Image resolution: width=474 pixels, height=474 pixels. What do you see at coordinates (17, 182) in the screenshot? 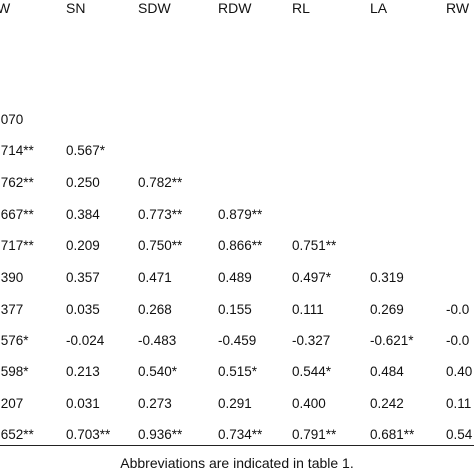
I see `table-cell: .762**` at bounding box center [17, 182].